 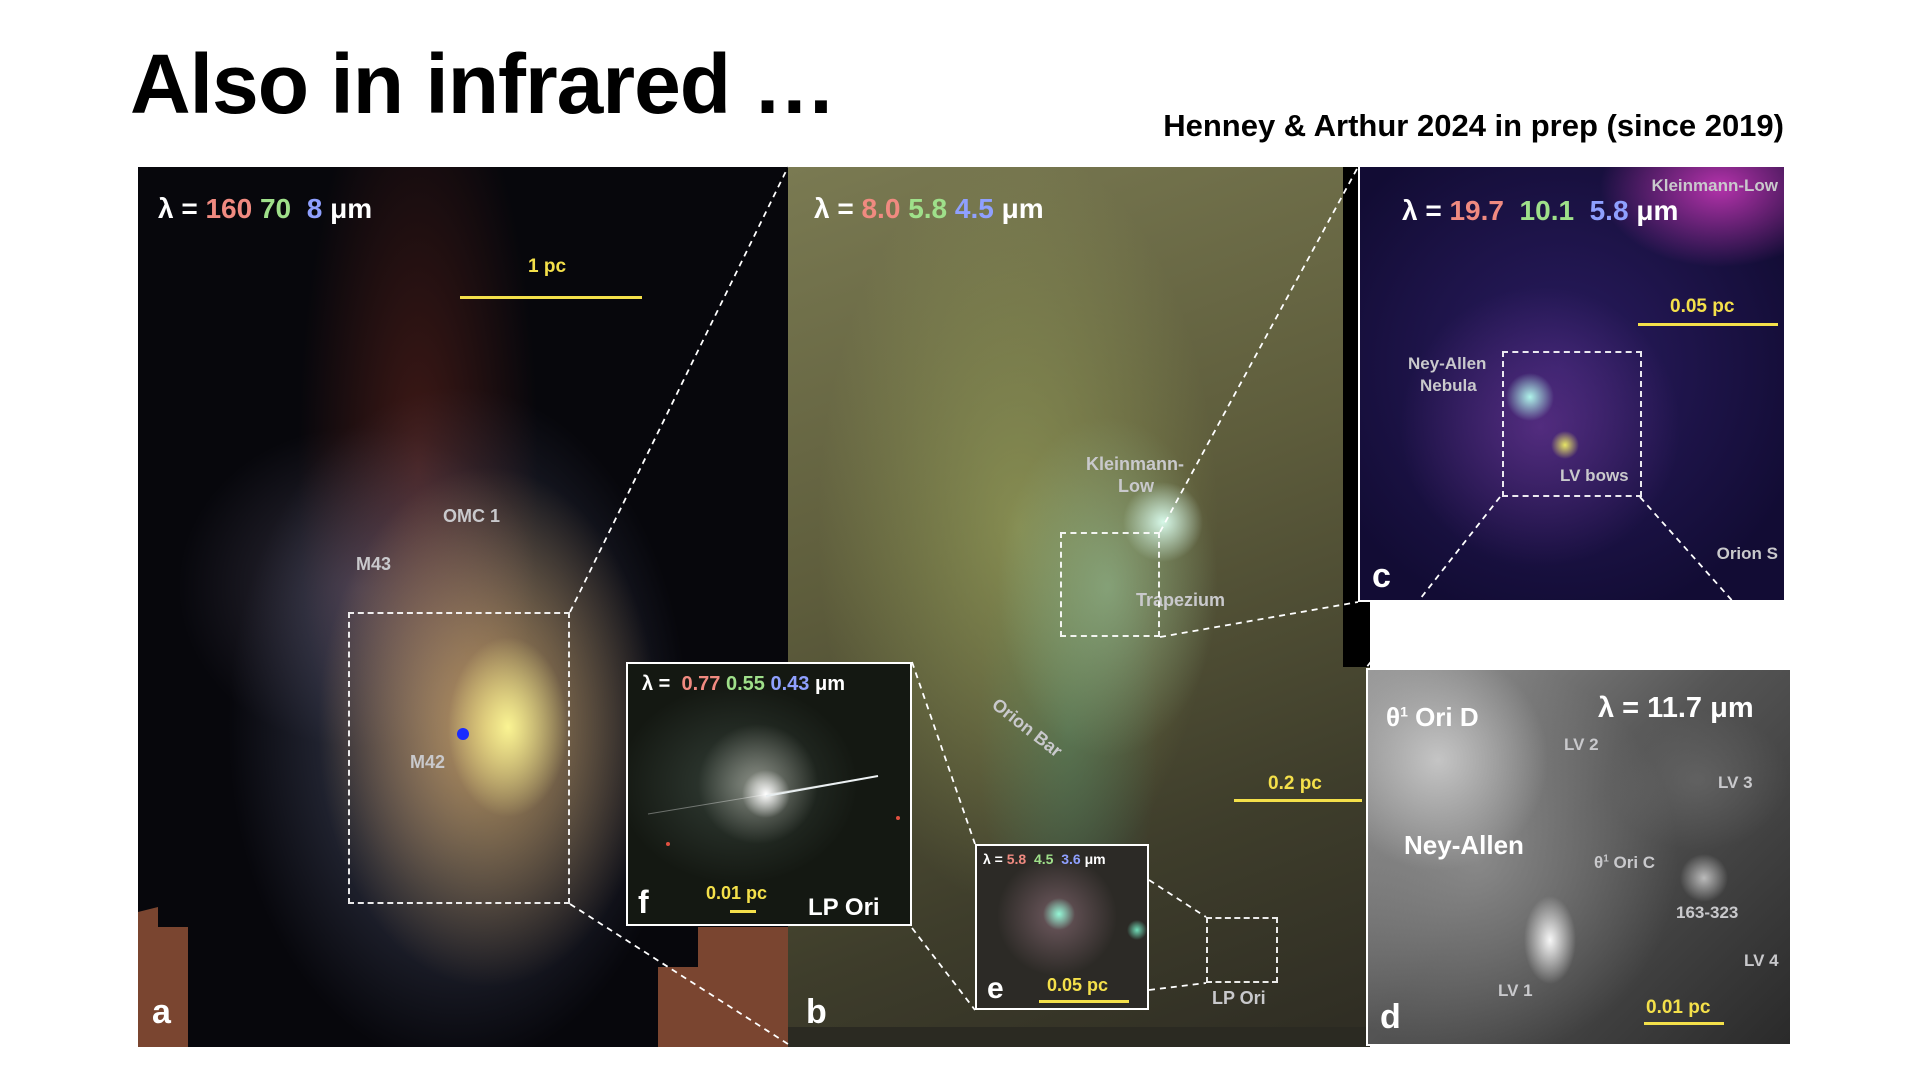 I want to click on panel-f-wavelengths: λ = 0.77 0.55 0.43 μm, so click(x=744, y=684).